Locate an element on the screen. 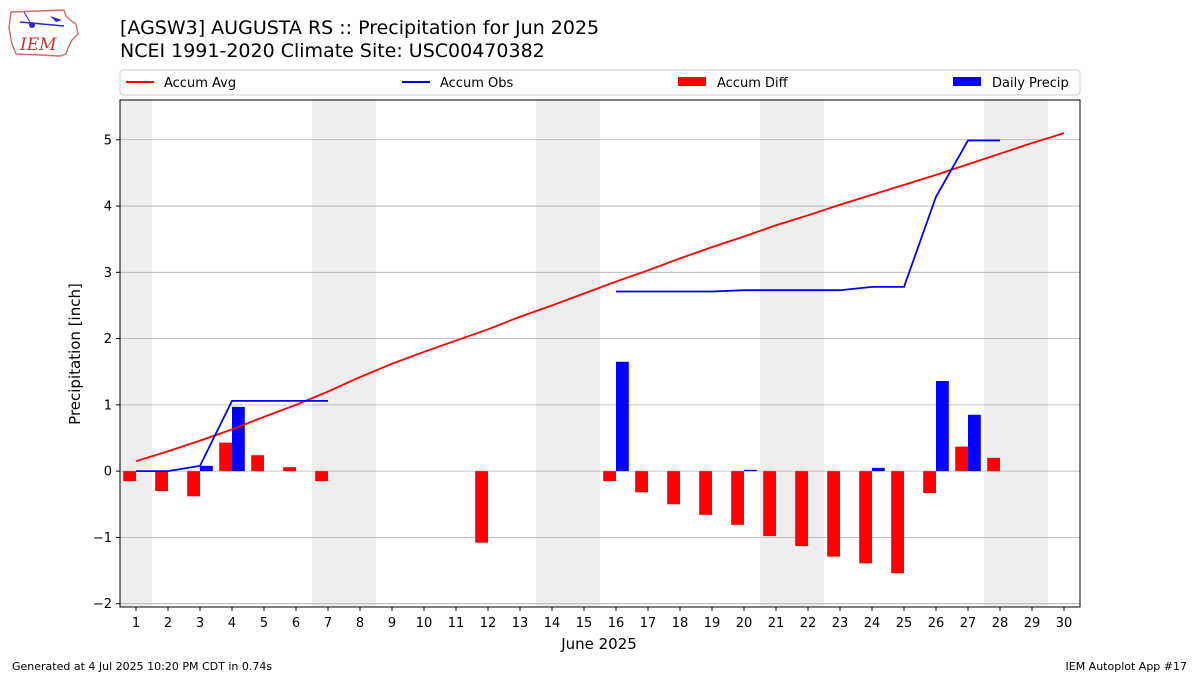 The width and height of the screenshot is (1200, 675). x-tick-label: 3 is located at coordinates (200, 623).